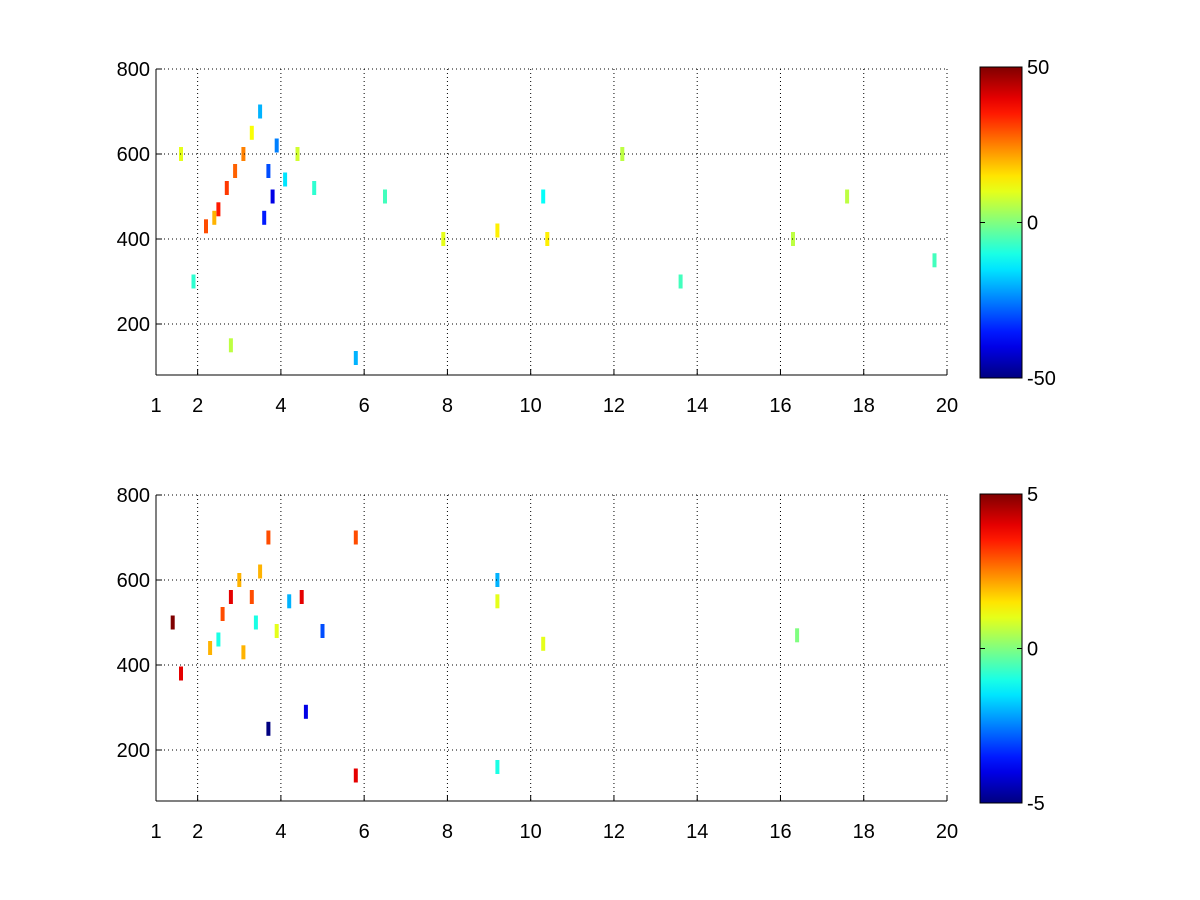 This screenshot has height=900, width=1200. What do you see at coordinates (1038, 68) in the screenshot?
I see `colorbar-tick-label: 50` at bounding box center [1038, 68].